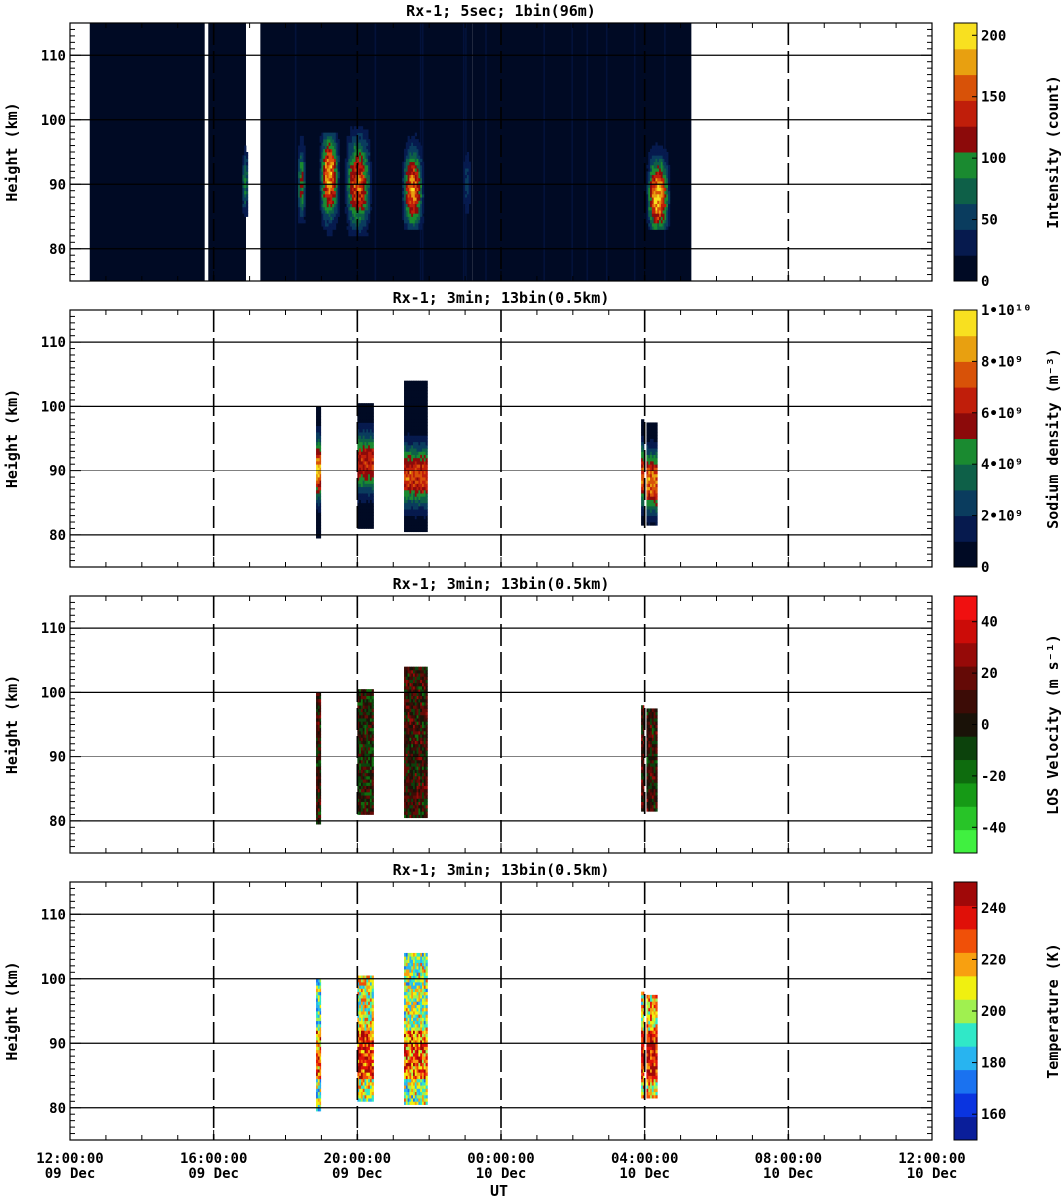 The image size is (1062, 1200). What do you see at coordinates (422, 152) in the screenshot?
I see `profile-strip` at bounding box center [422, 152].